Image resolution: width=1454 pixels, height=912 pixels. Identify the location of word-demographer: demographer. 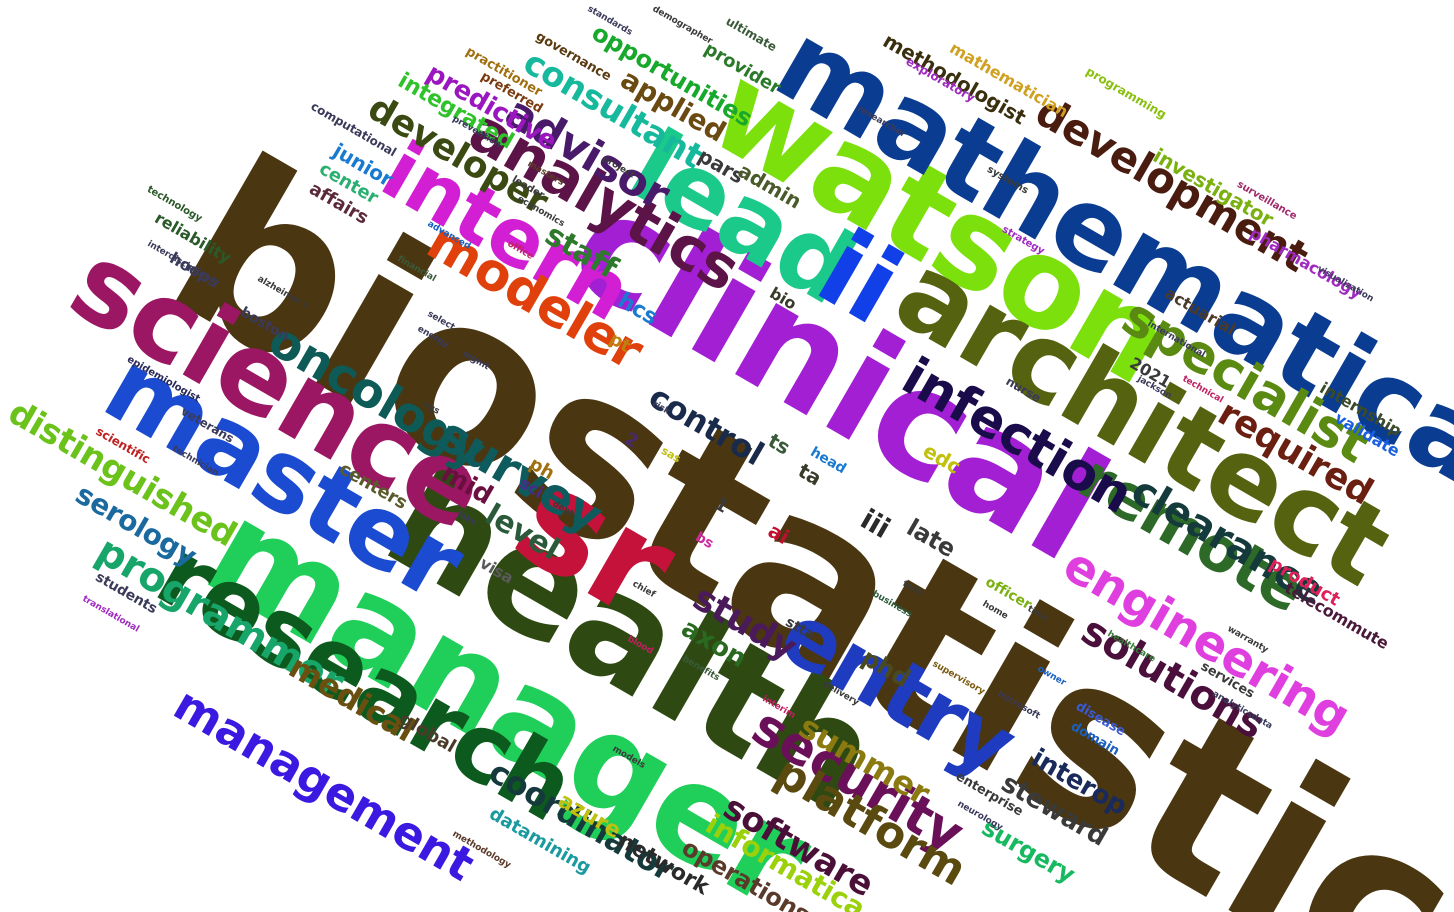
(682, 25).